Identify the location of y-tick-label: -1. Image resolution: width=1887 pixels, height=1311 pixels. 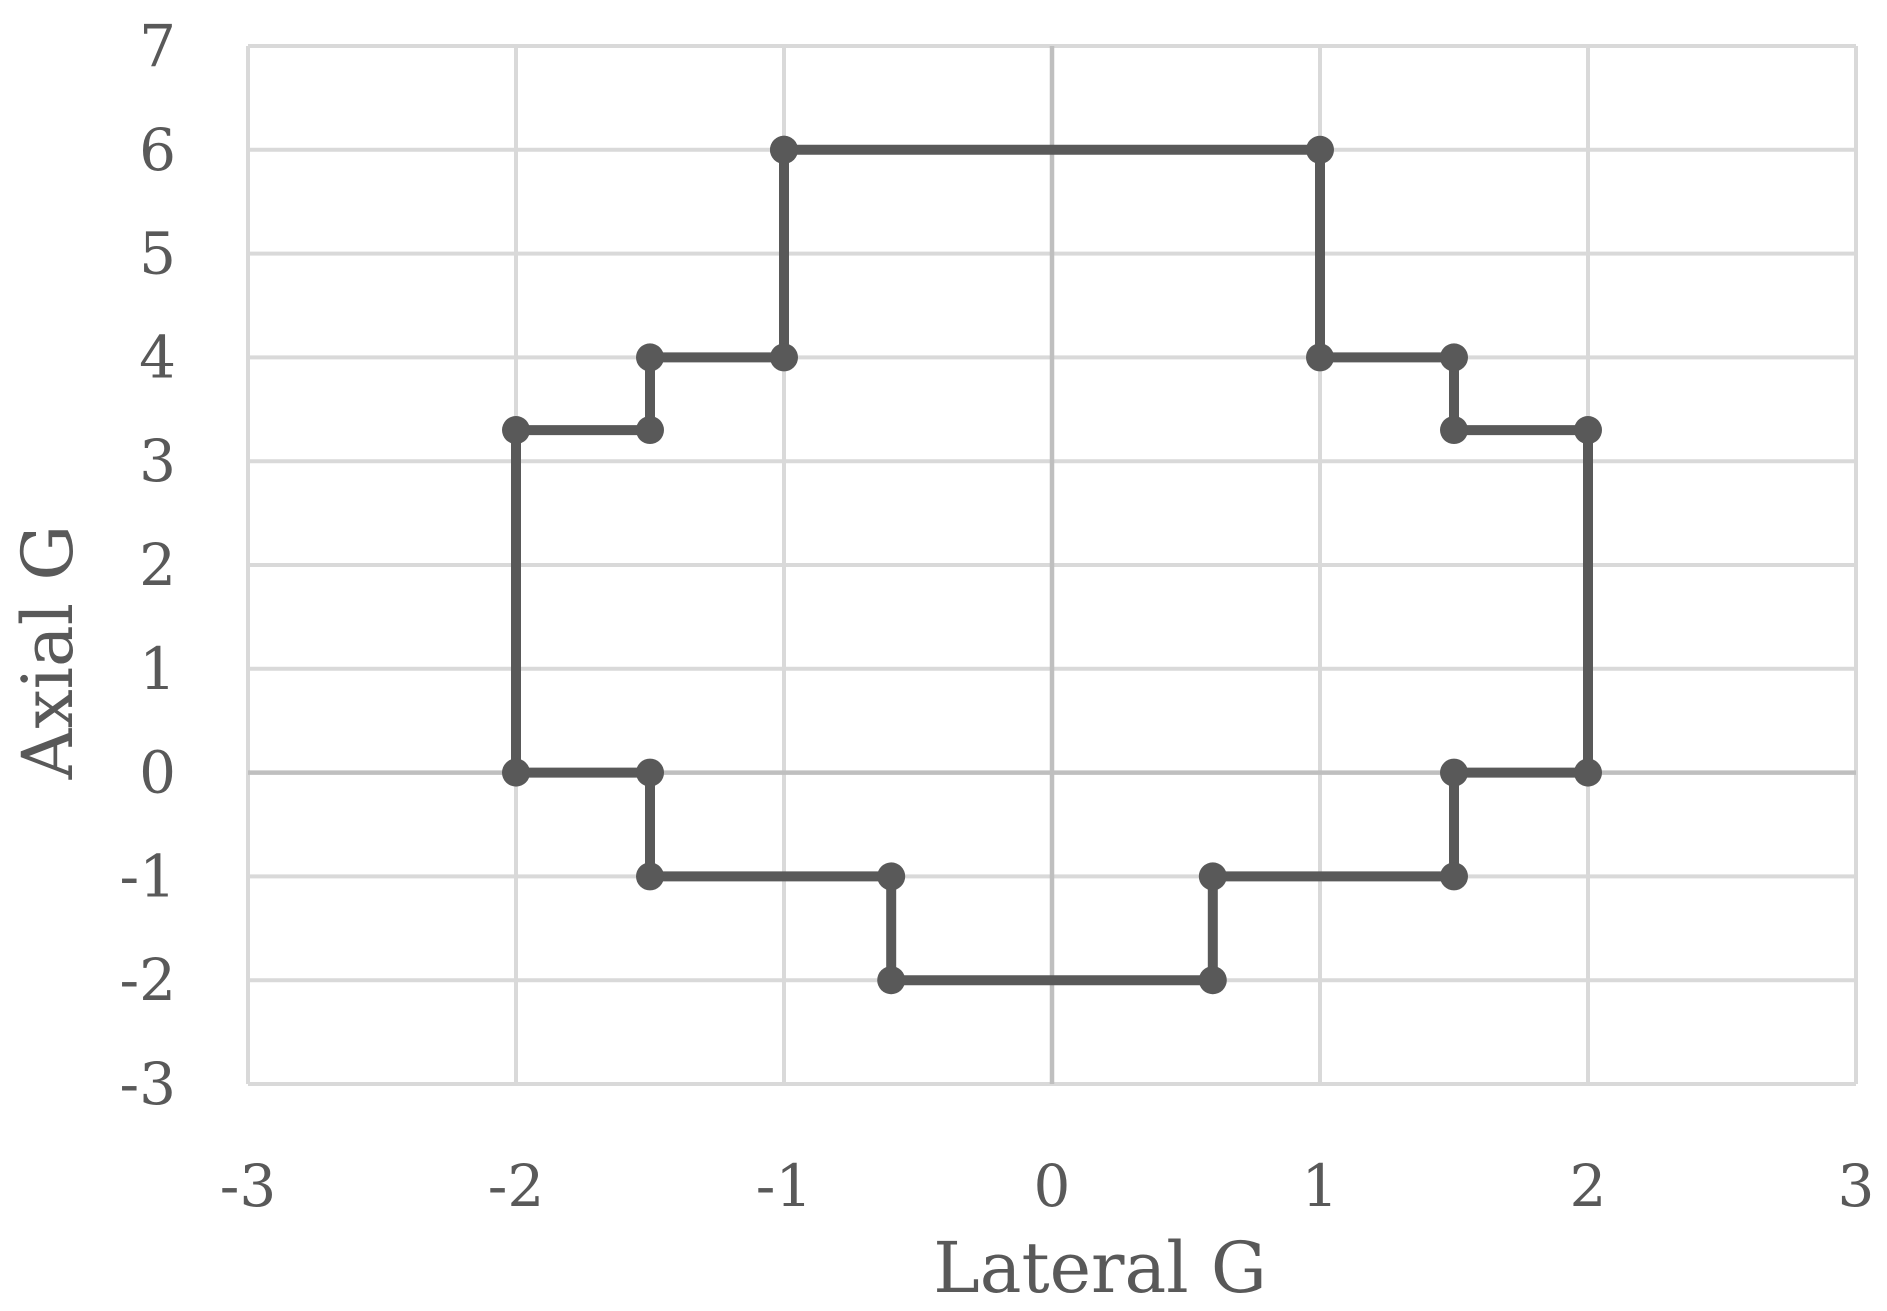
(148, 876).